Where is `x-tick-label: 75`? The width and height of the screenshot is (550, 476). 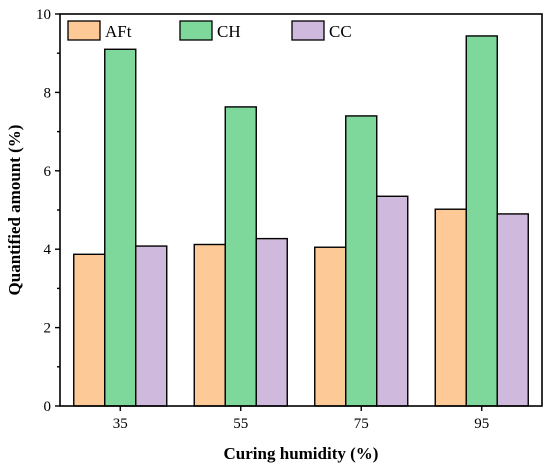
x-tick-label: 75 is located at coordinates (361, 424).